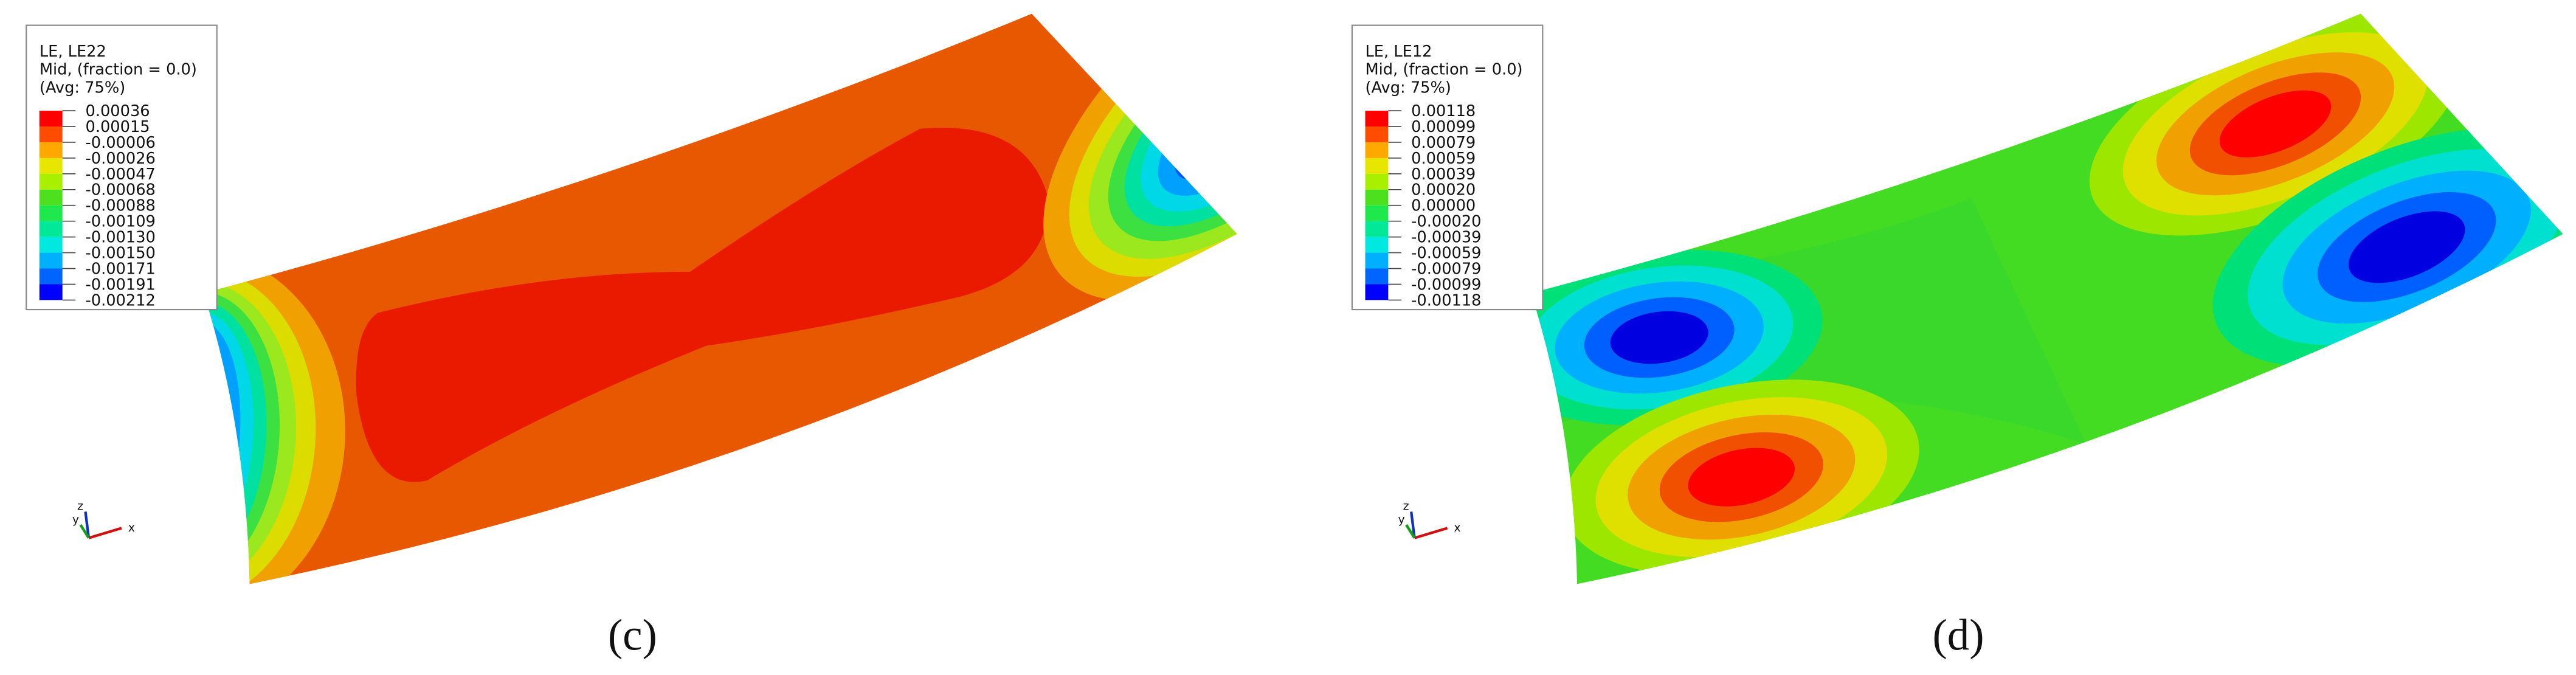  Describe the element at coordinates (1443, 111) in the screenshot. I see `legend-value: 0.00118` at that location.